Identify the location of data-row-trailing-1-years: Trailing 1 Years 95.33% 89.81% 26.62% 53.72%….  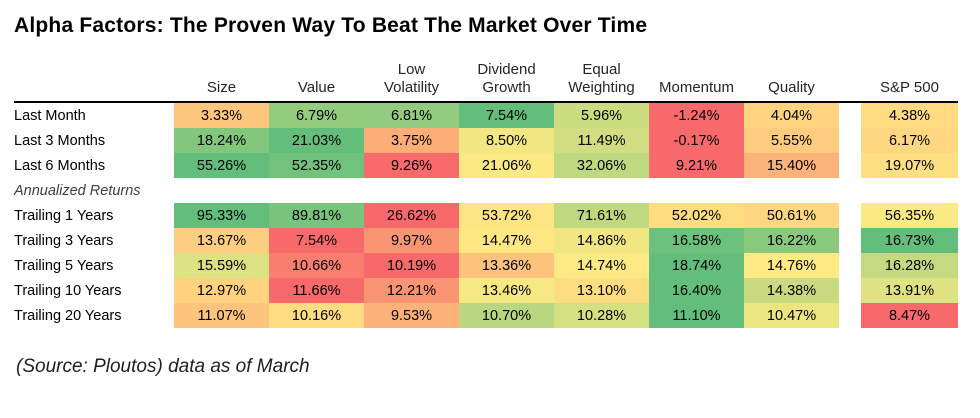
(486, 215).